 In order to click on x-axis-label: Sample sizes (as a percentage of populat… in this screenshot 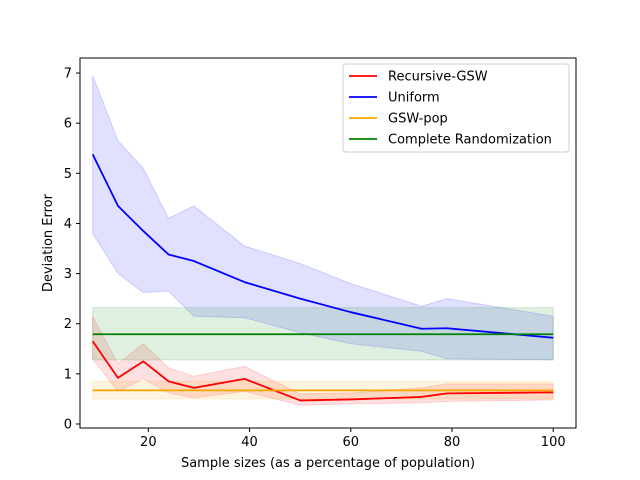, I will do `click(328, 463)`.